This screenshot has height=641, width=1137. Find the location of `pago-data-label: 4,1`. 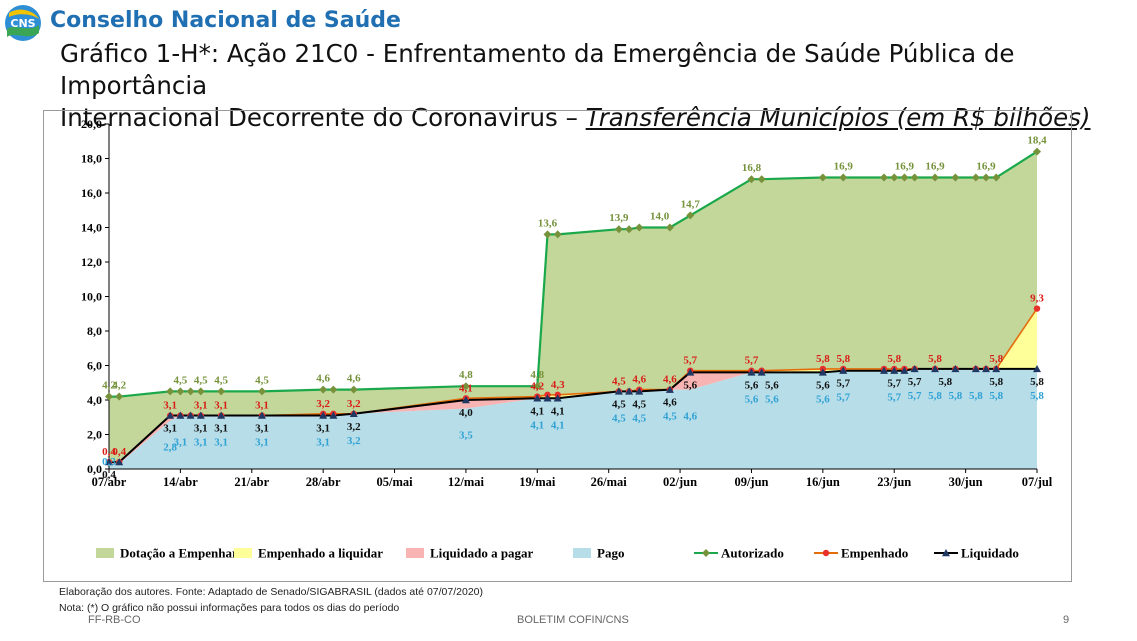

pago-data-label: 4,1 is located at coordinates (558, 425).